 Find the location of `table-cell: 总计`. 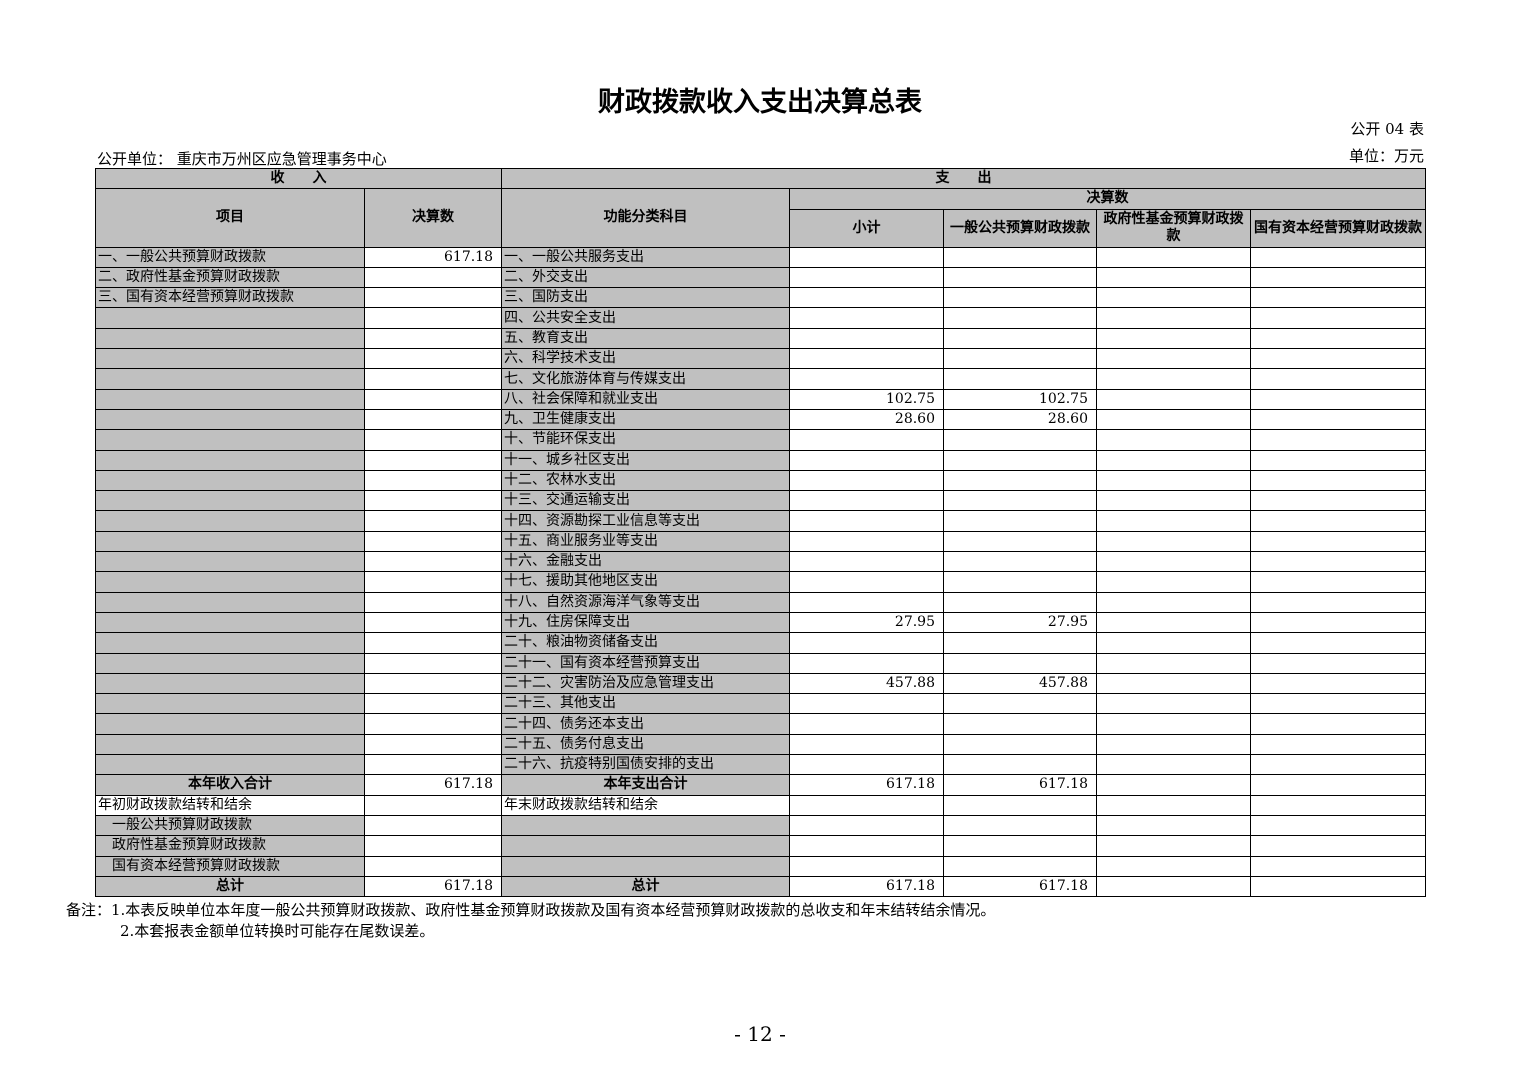

table-cell: 总计 is located at coordinates (645, 886).